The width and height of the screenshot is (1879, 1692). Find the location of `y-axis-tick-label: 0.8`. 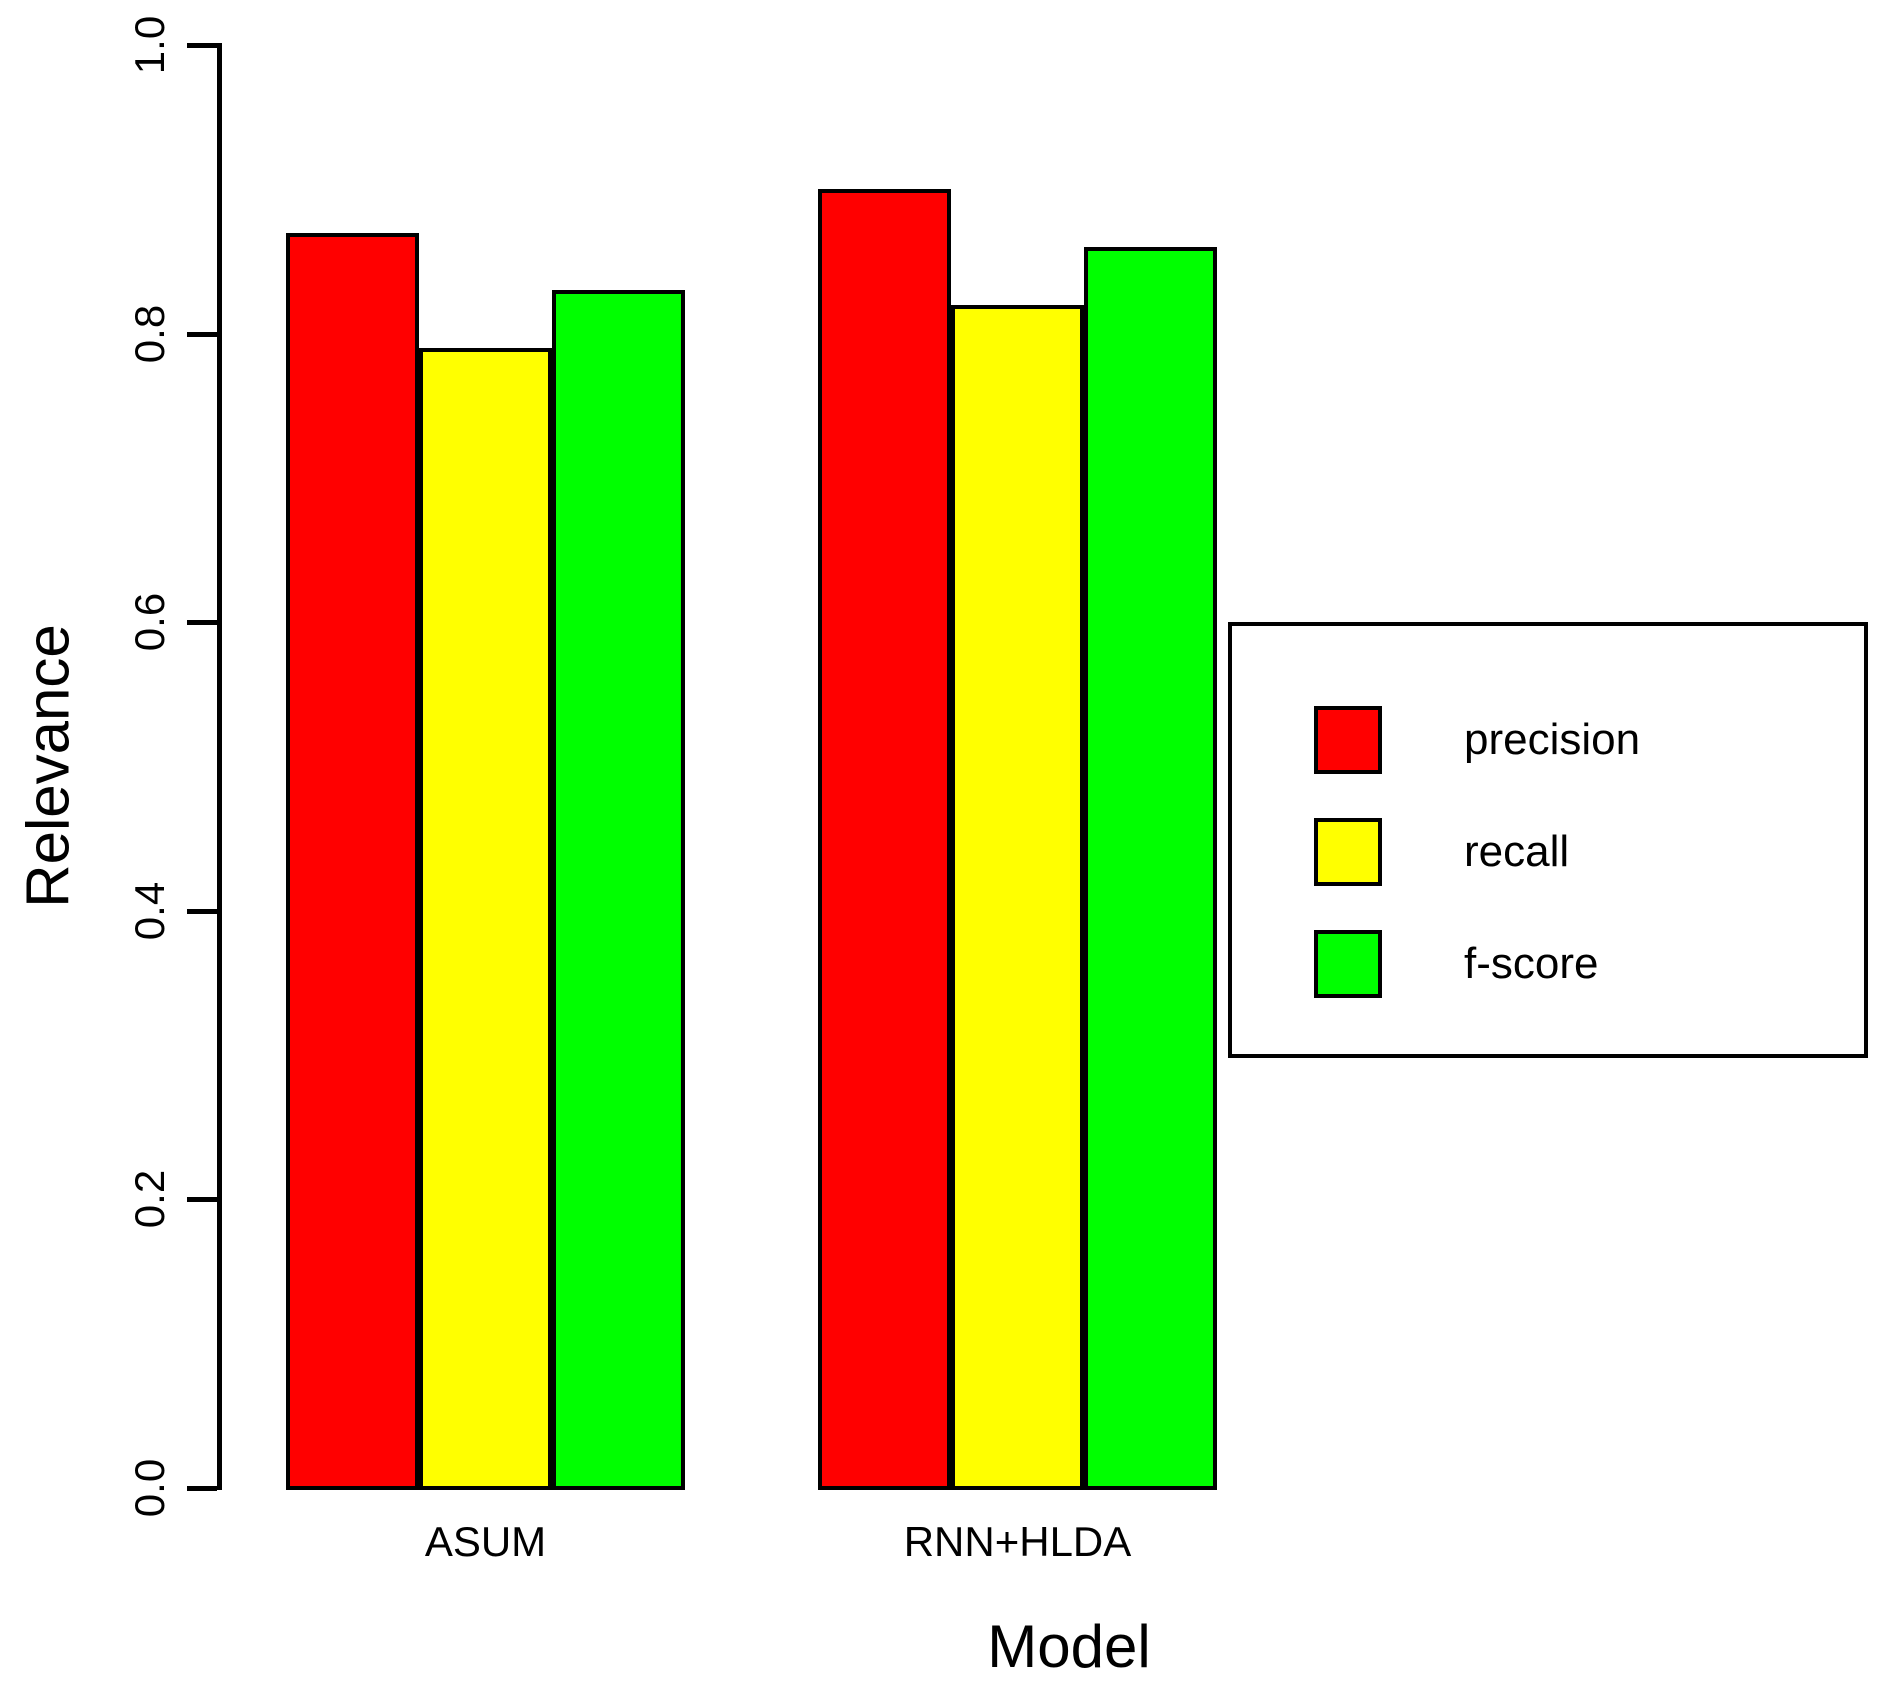

y-axis-tick-label: 0.8 is located at coordinates (149, 333).